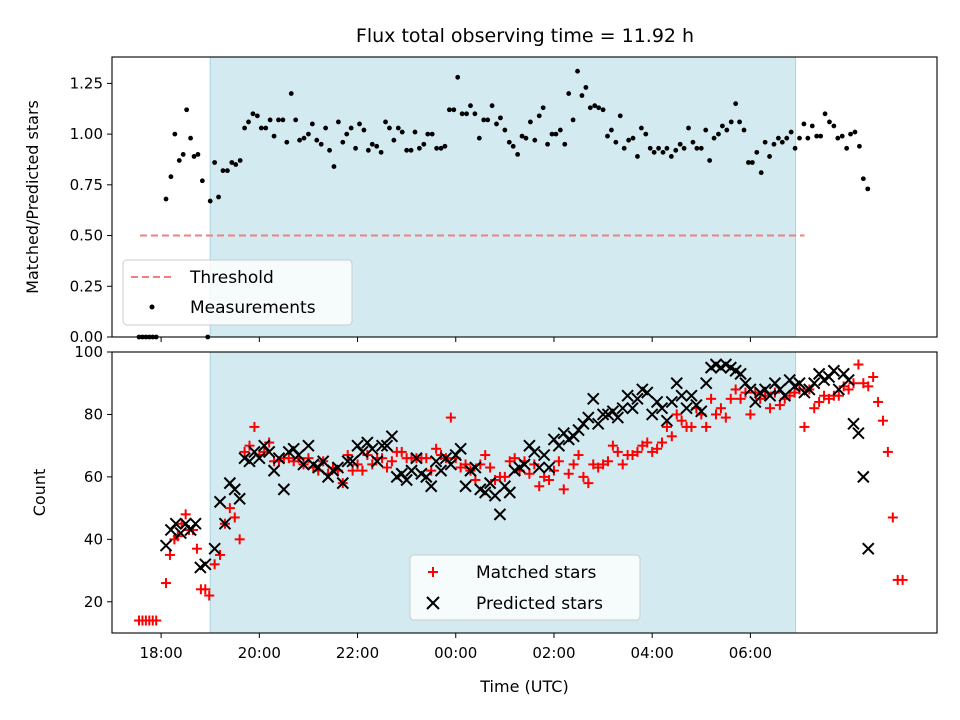 The width and height of the screenshot is (960, 720). Describe the element at coordinates (433, 572) in the screenshot. I see `legend-matched-swatch` at that location.